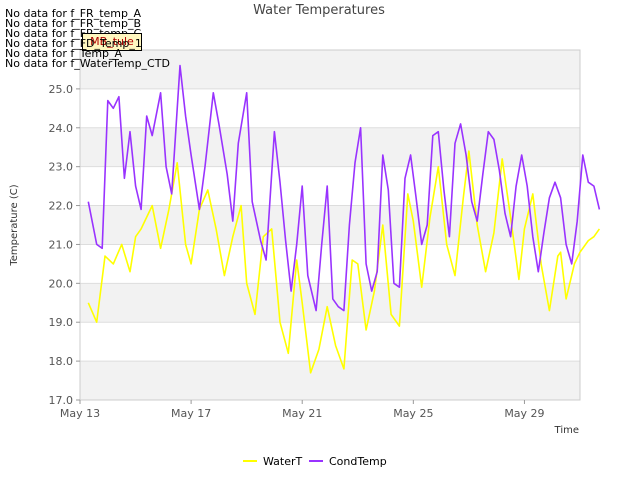 This screenshot has width=640, height=480. Describe the element at coordinates (413, 413) in the screenshot. I see `x-tick-label: May 25` at that location.